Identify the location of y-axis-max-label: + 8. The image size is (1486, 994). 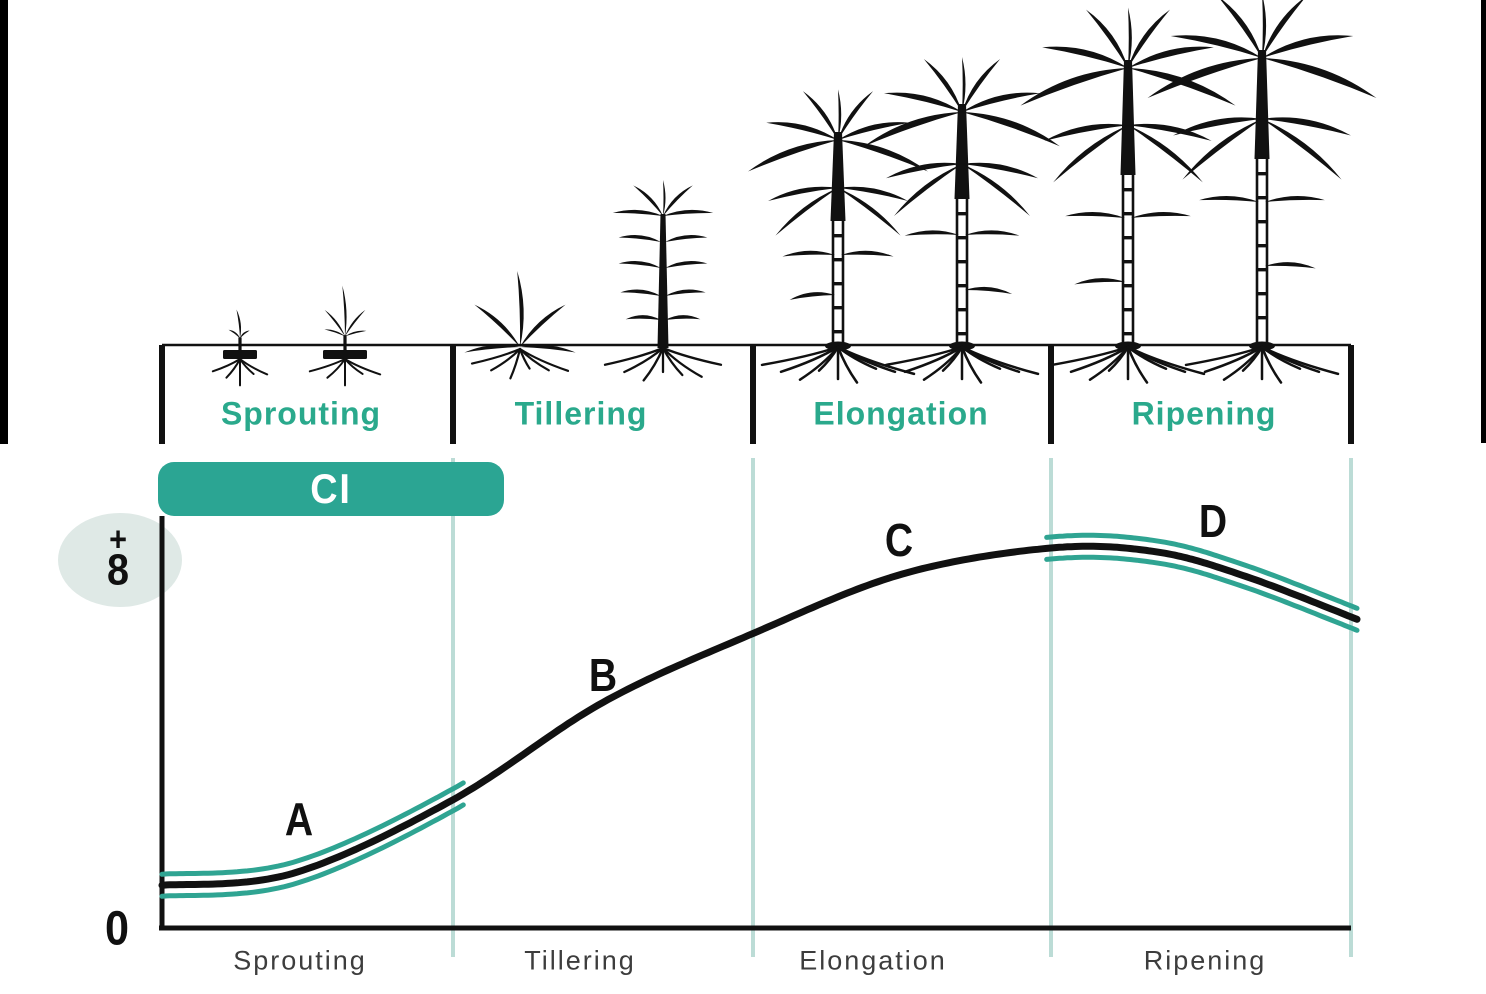
(118, 557).